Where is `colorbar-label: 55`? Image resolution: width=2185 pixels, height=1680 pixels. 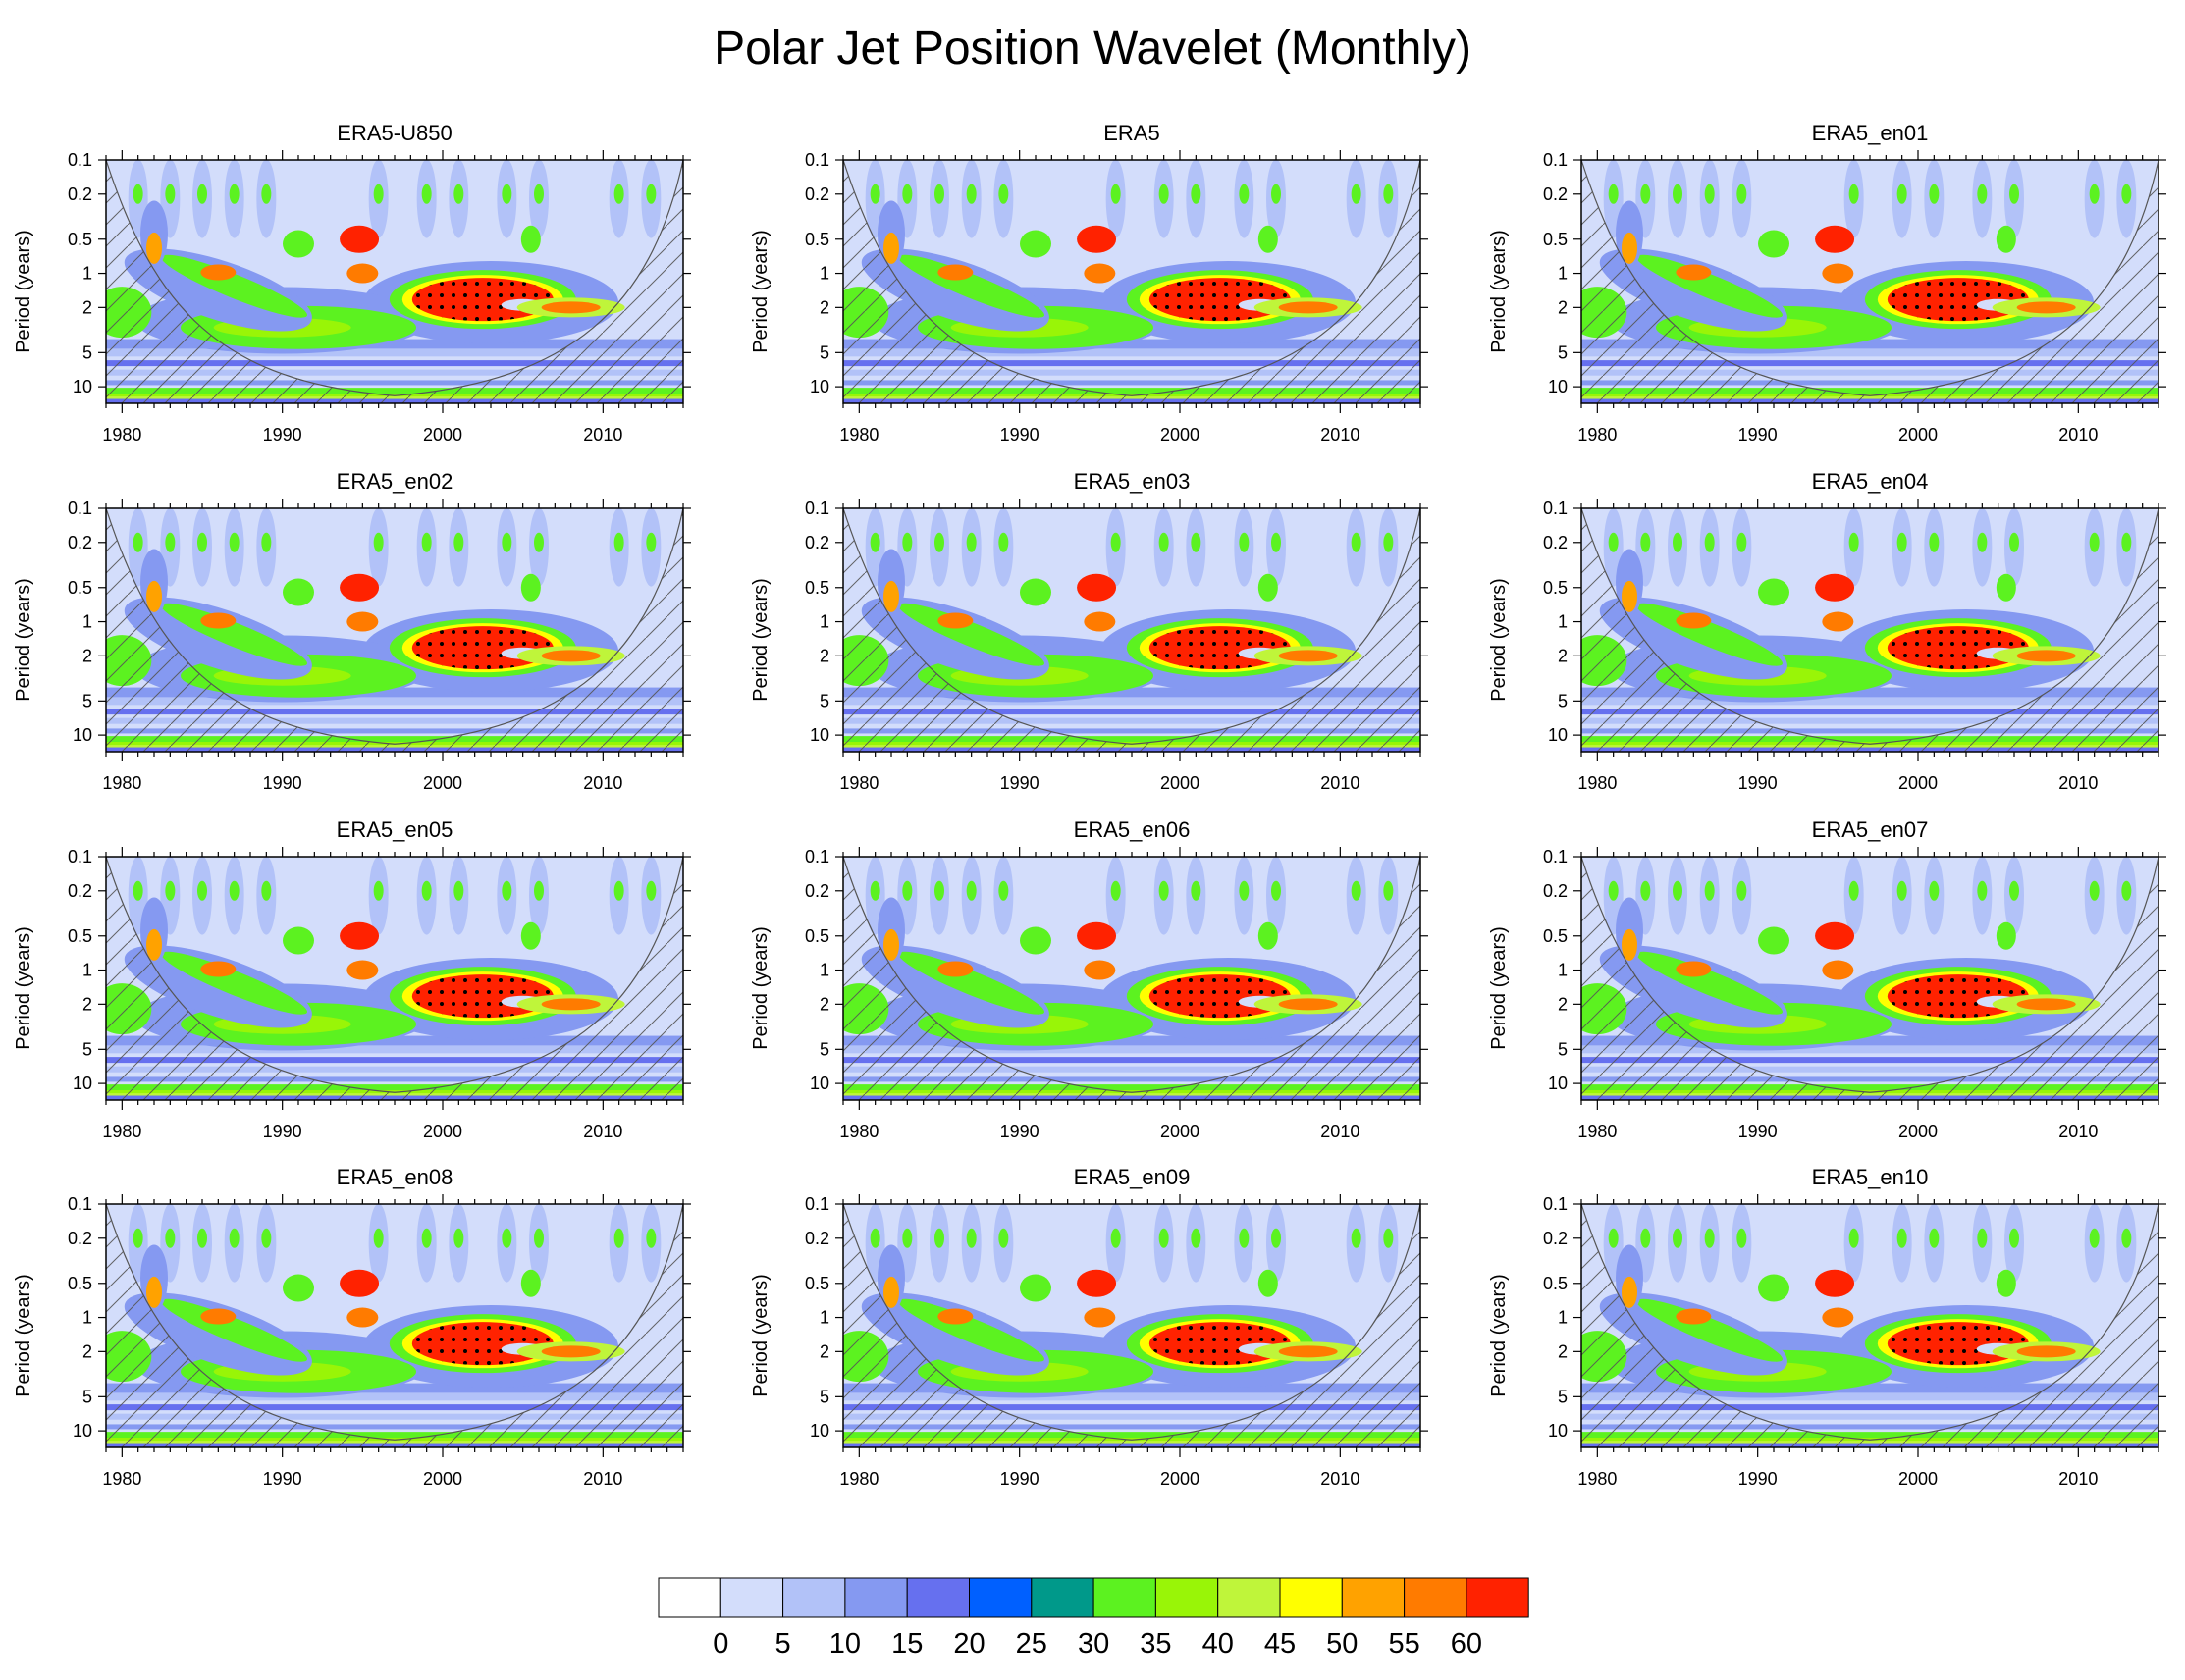
colorbar-label: 55 is located at coordinates (1403, 1643).